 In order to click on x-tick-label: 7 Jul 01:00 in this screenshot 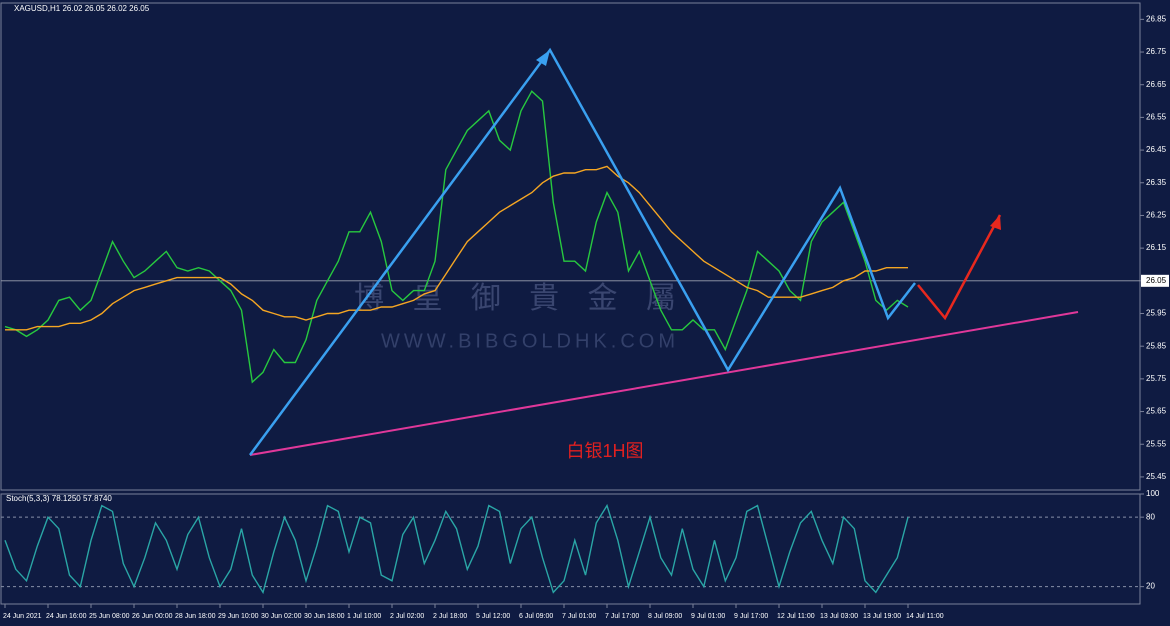, I will do `click(579, 616)`.